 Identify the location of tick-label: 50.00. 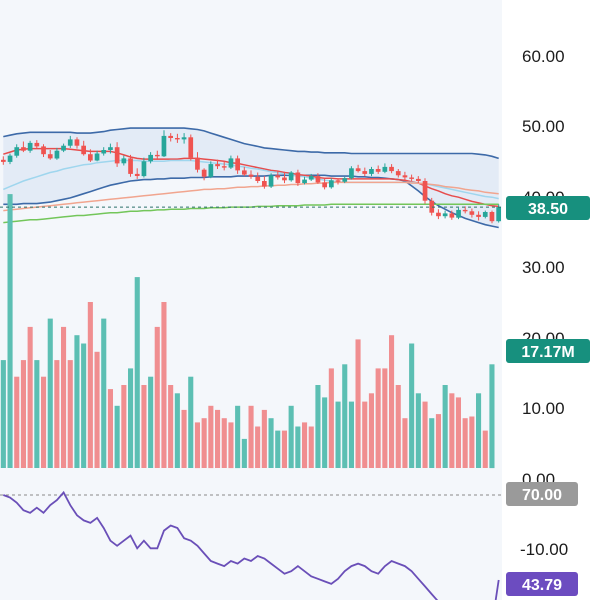
(543, 126).